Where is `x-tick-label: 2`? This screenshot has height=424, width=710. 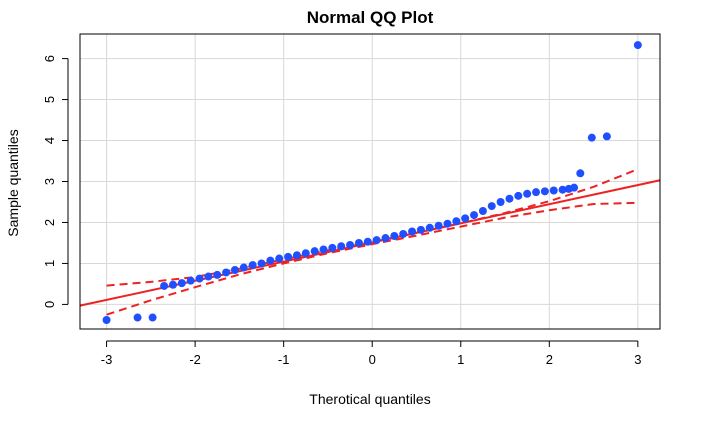 x-tick-label: 2 is located at coordinates (549, 359).